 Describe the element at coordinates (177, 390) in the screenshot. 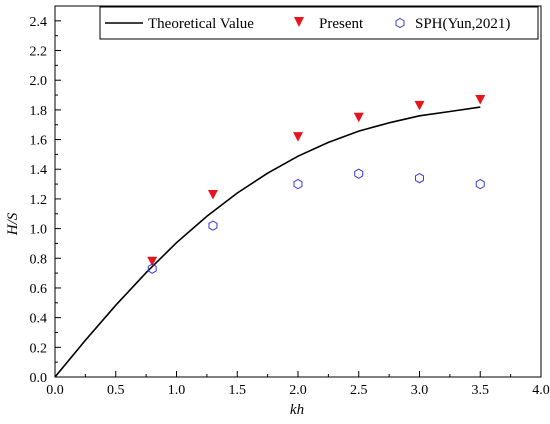

I see `x-tick-label: 1.0` at that location.